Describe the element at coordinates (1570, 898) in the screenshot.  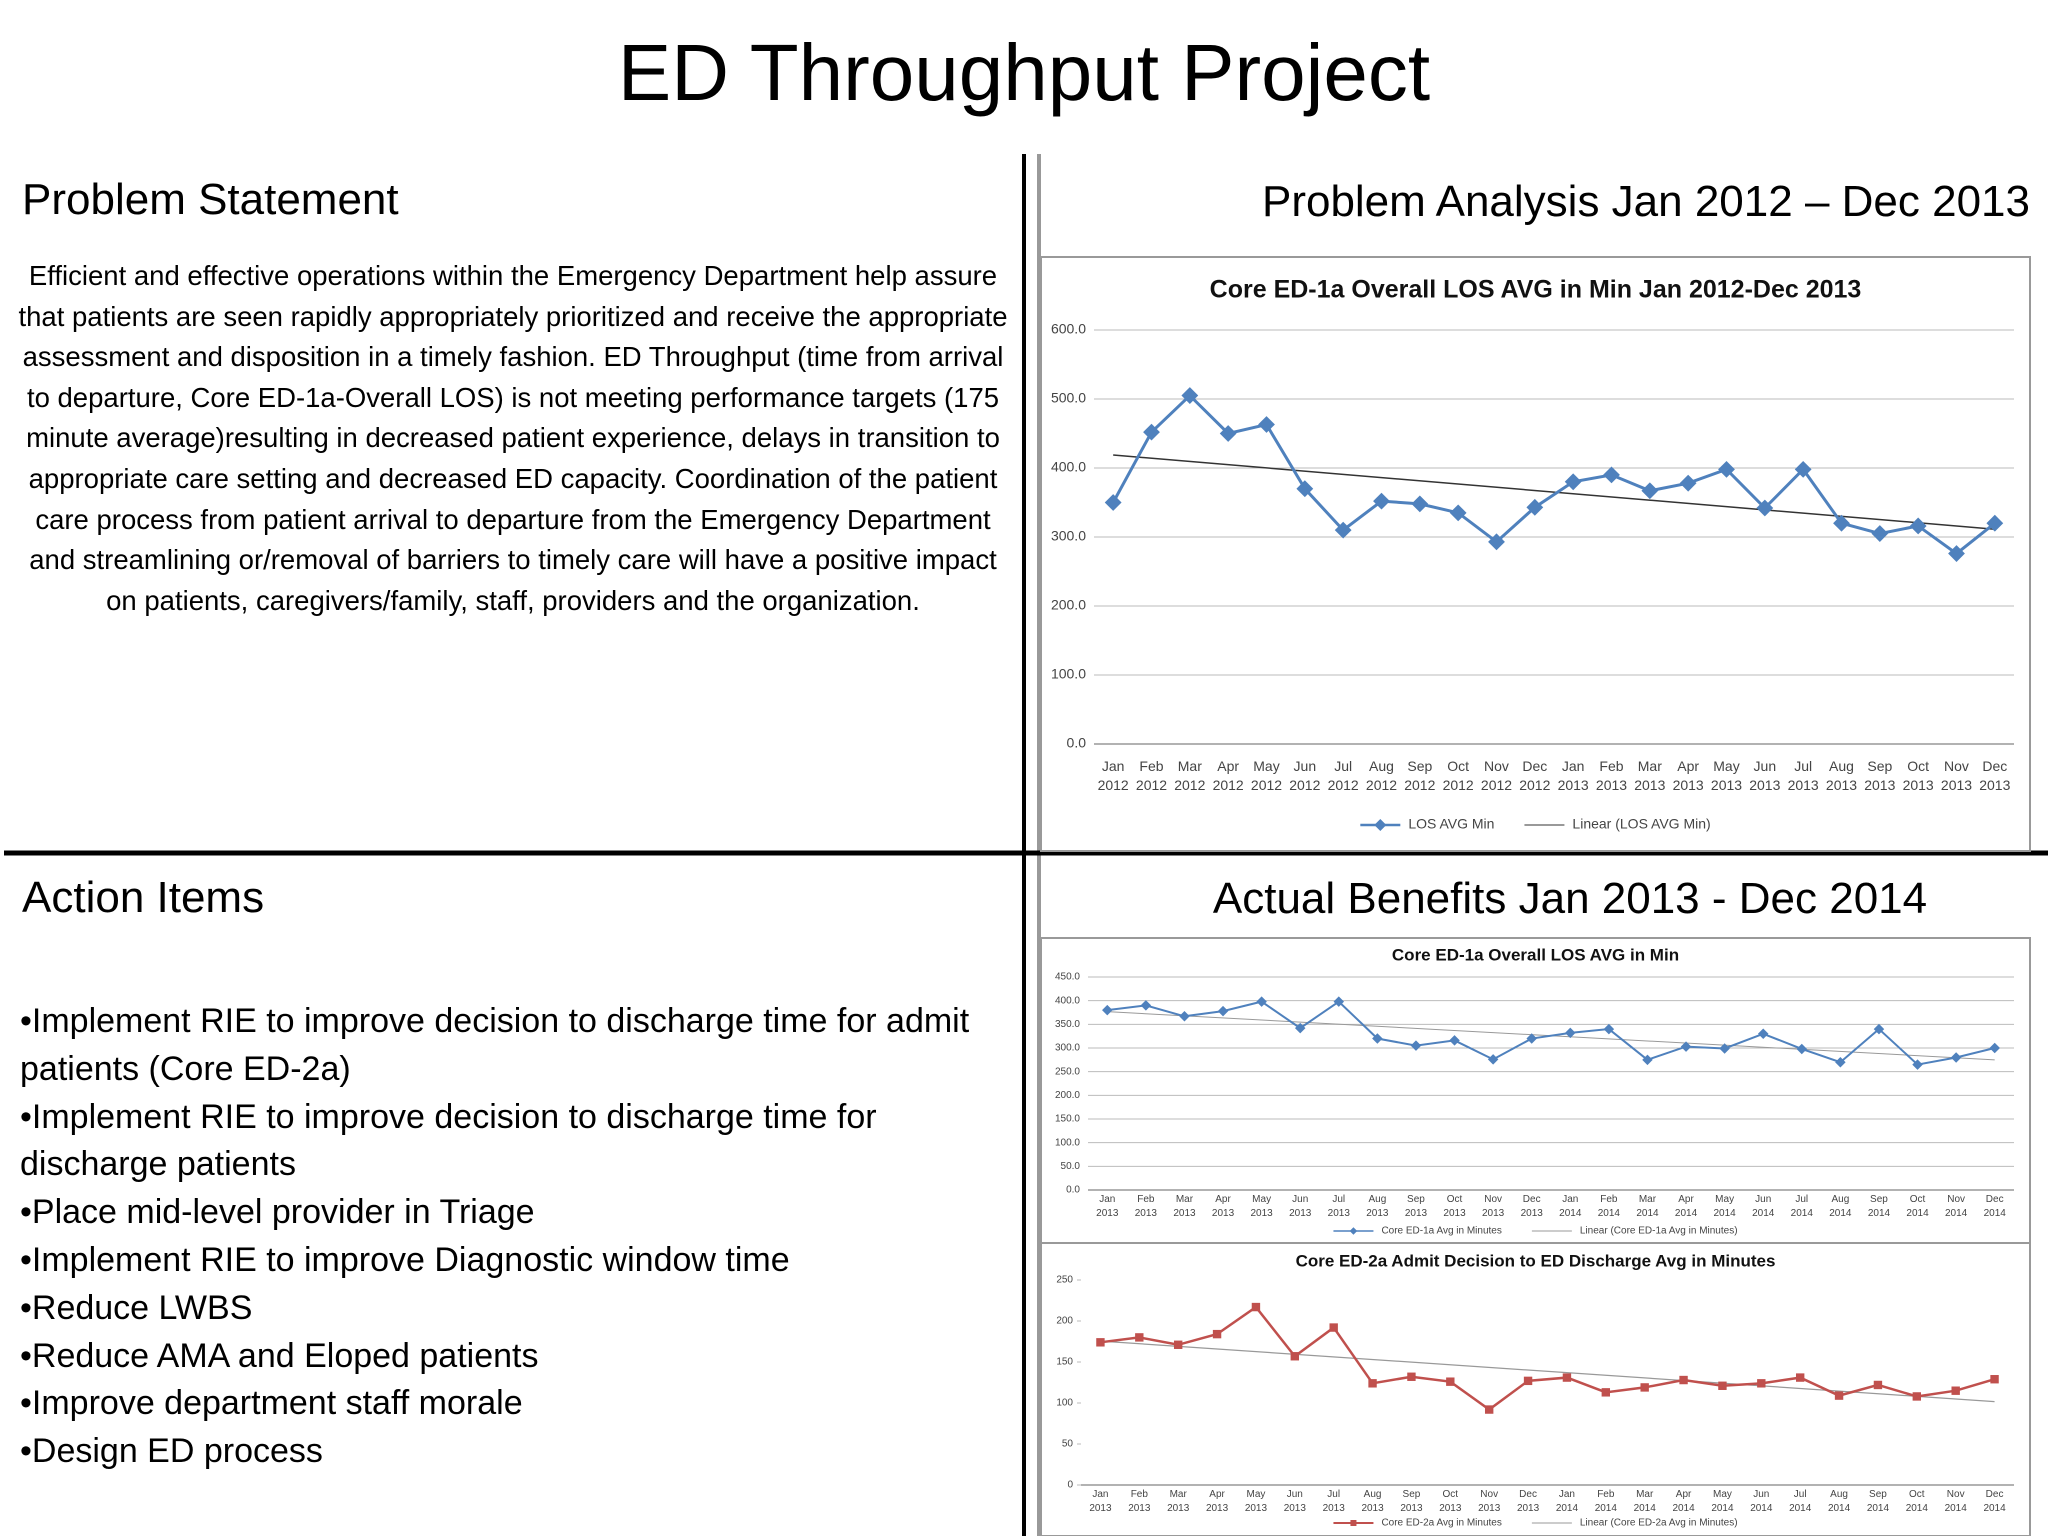
I see `section-heading: Actual Benefits Jan 2013 - Dec 2014` at that location.